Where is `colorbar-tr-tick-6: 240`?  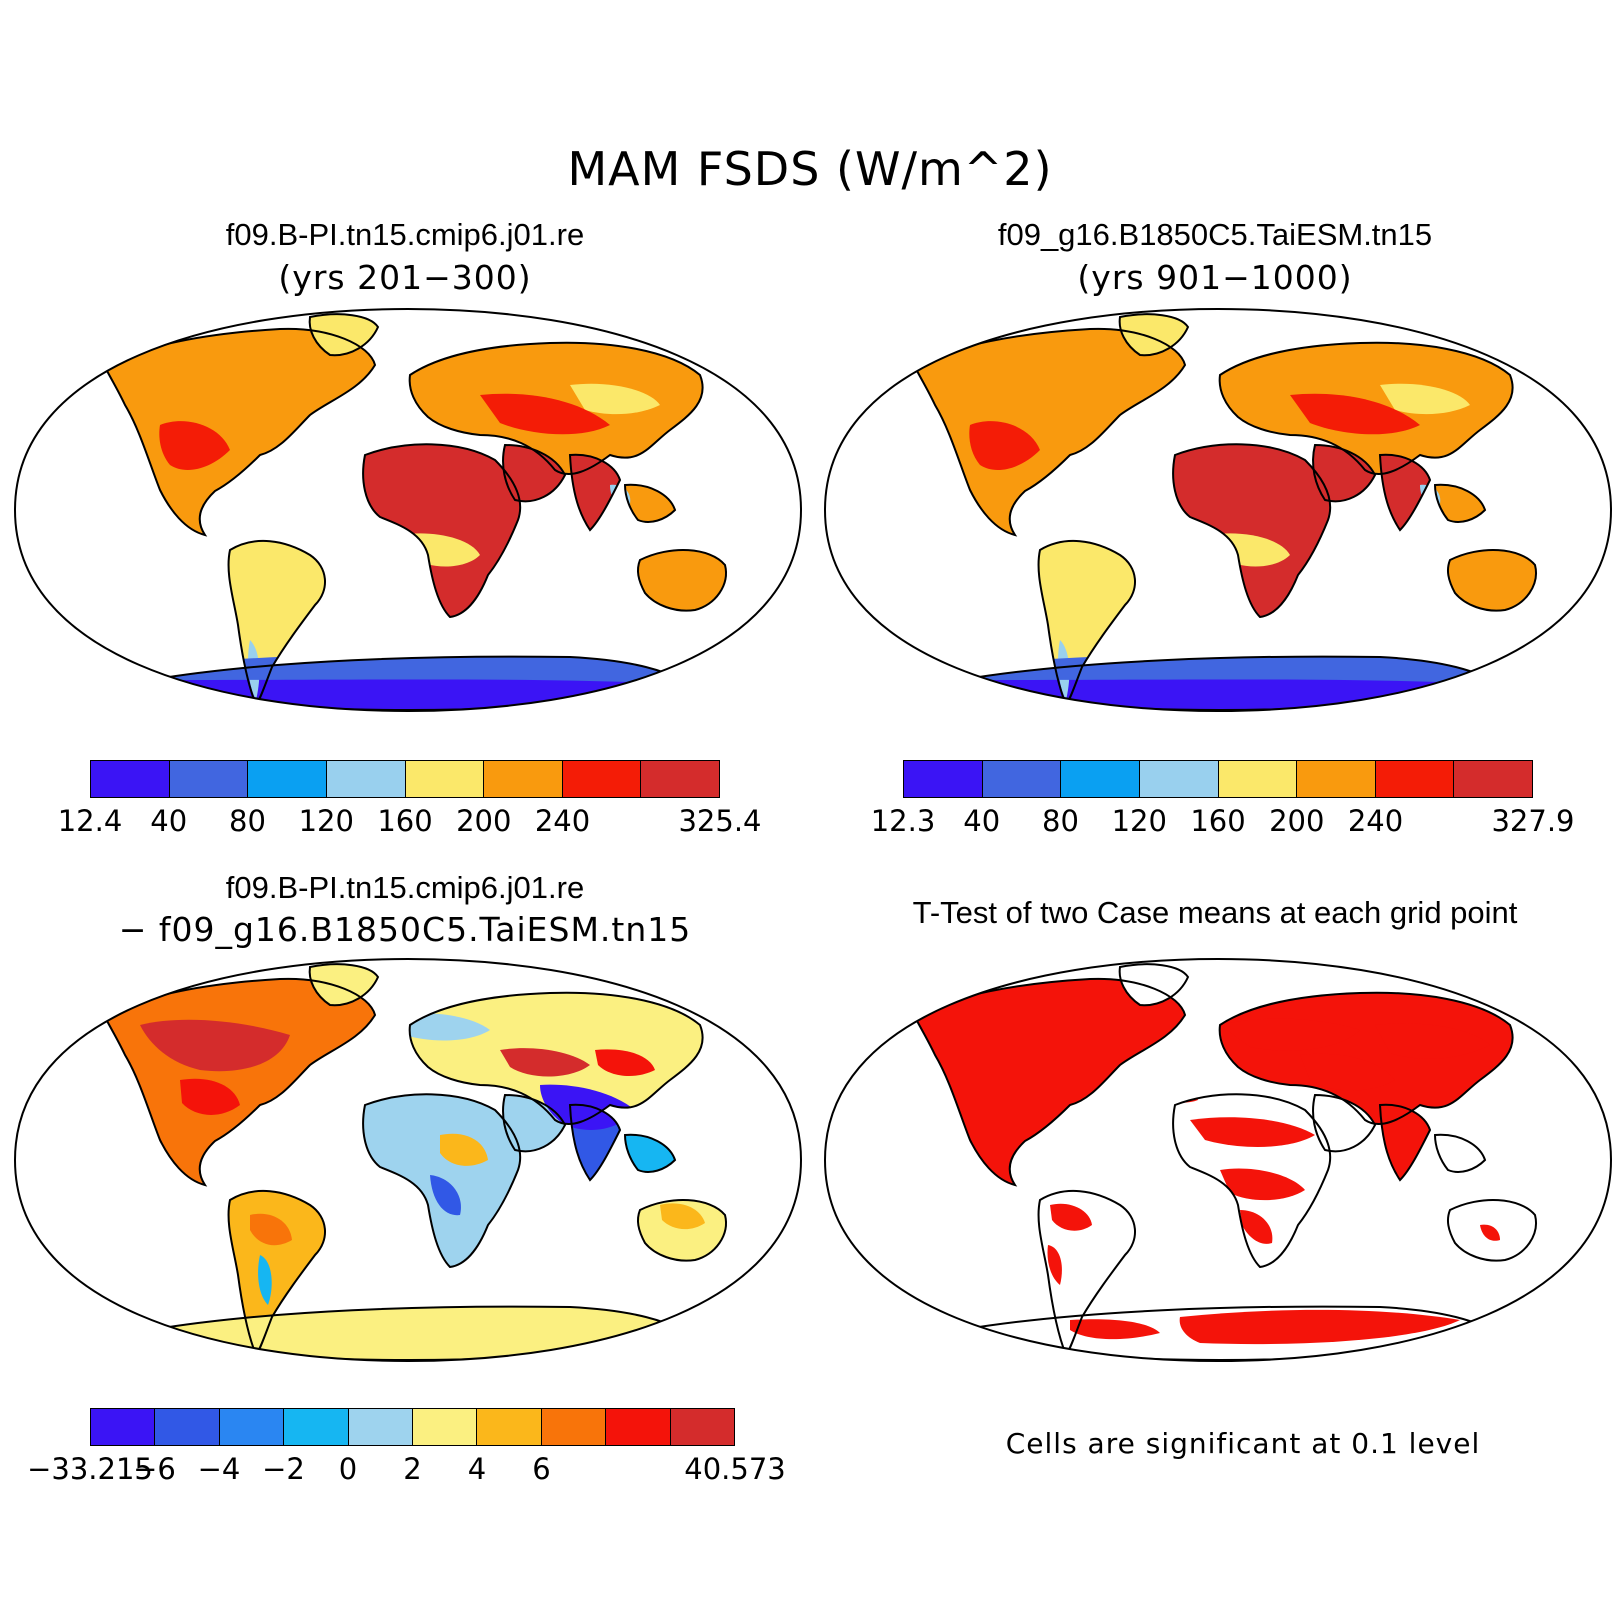
colorbar-tr-tick-6: 240 is located at coordinates (1375, 821).